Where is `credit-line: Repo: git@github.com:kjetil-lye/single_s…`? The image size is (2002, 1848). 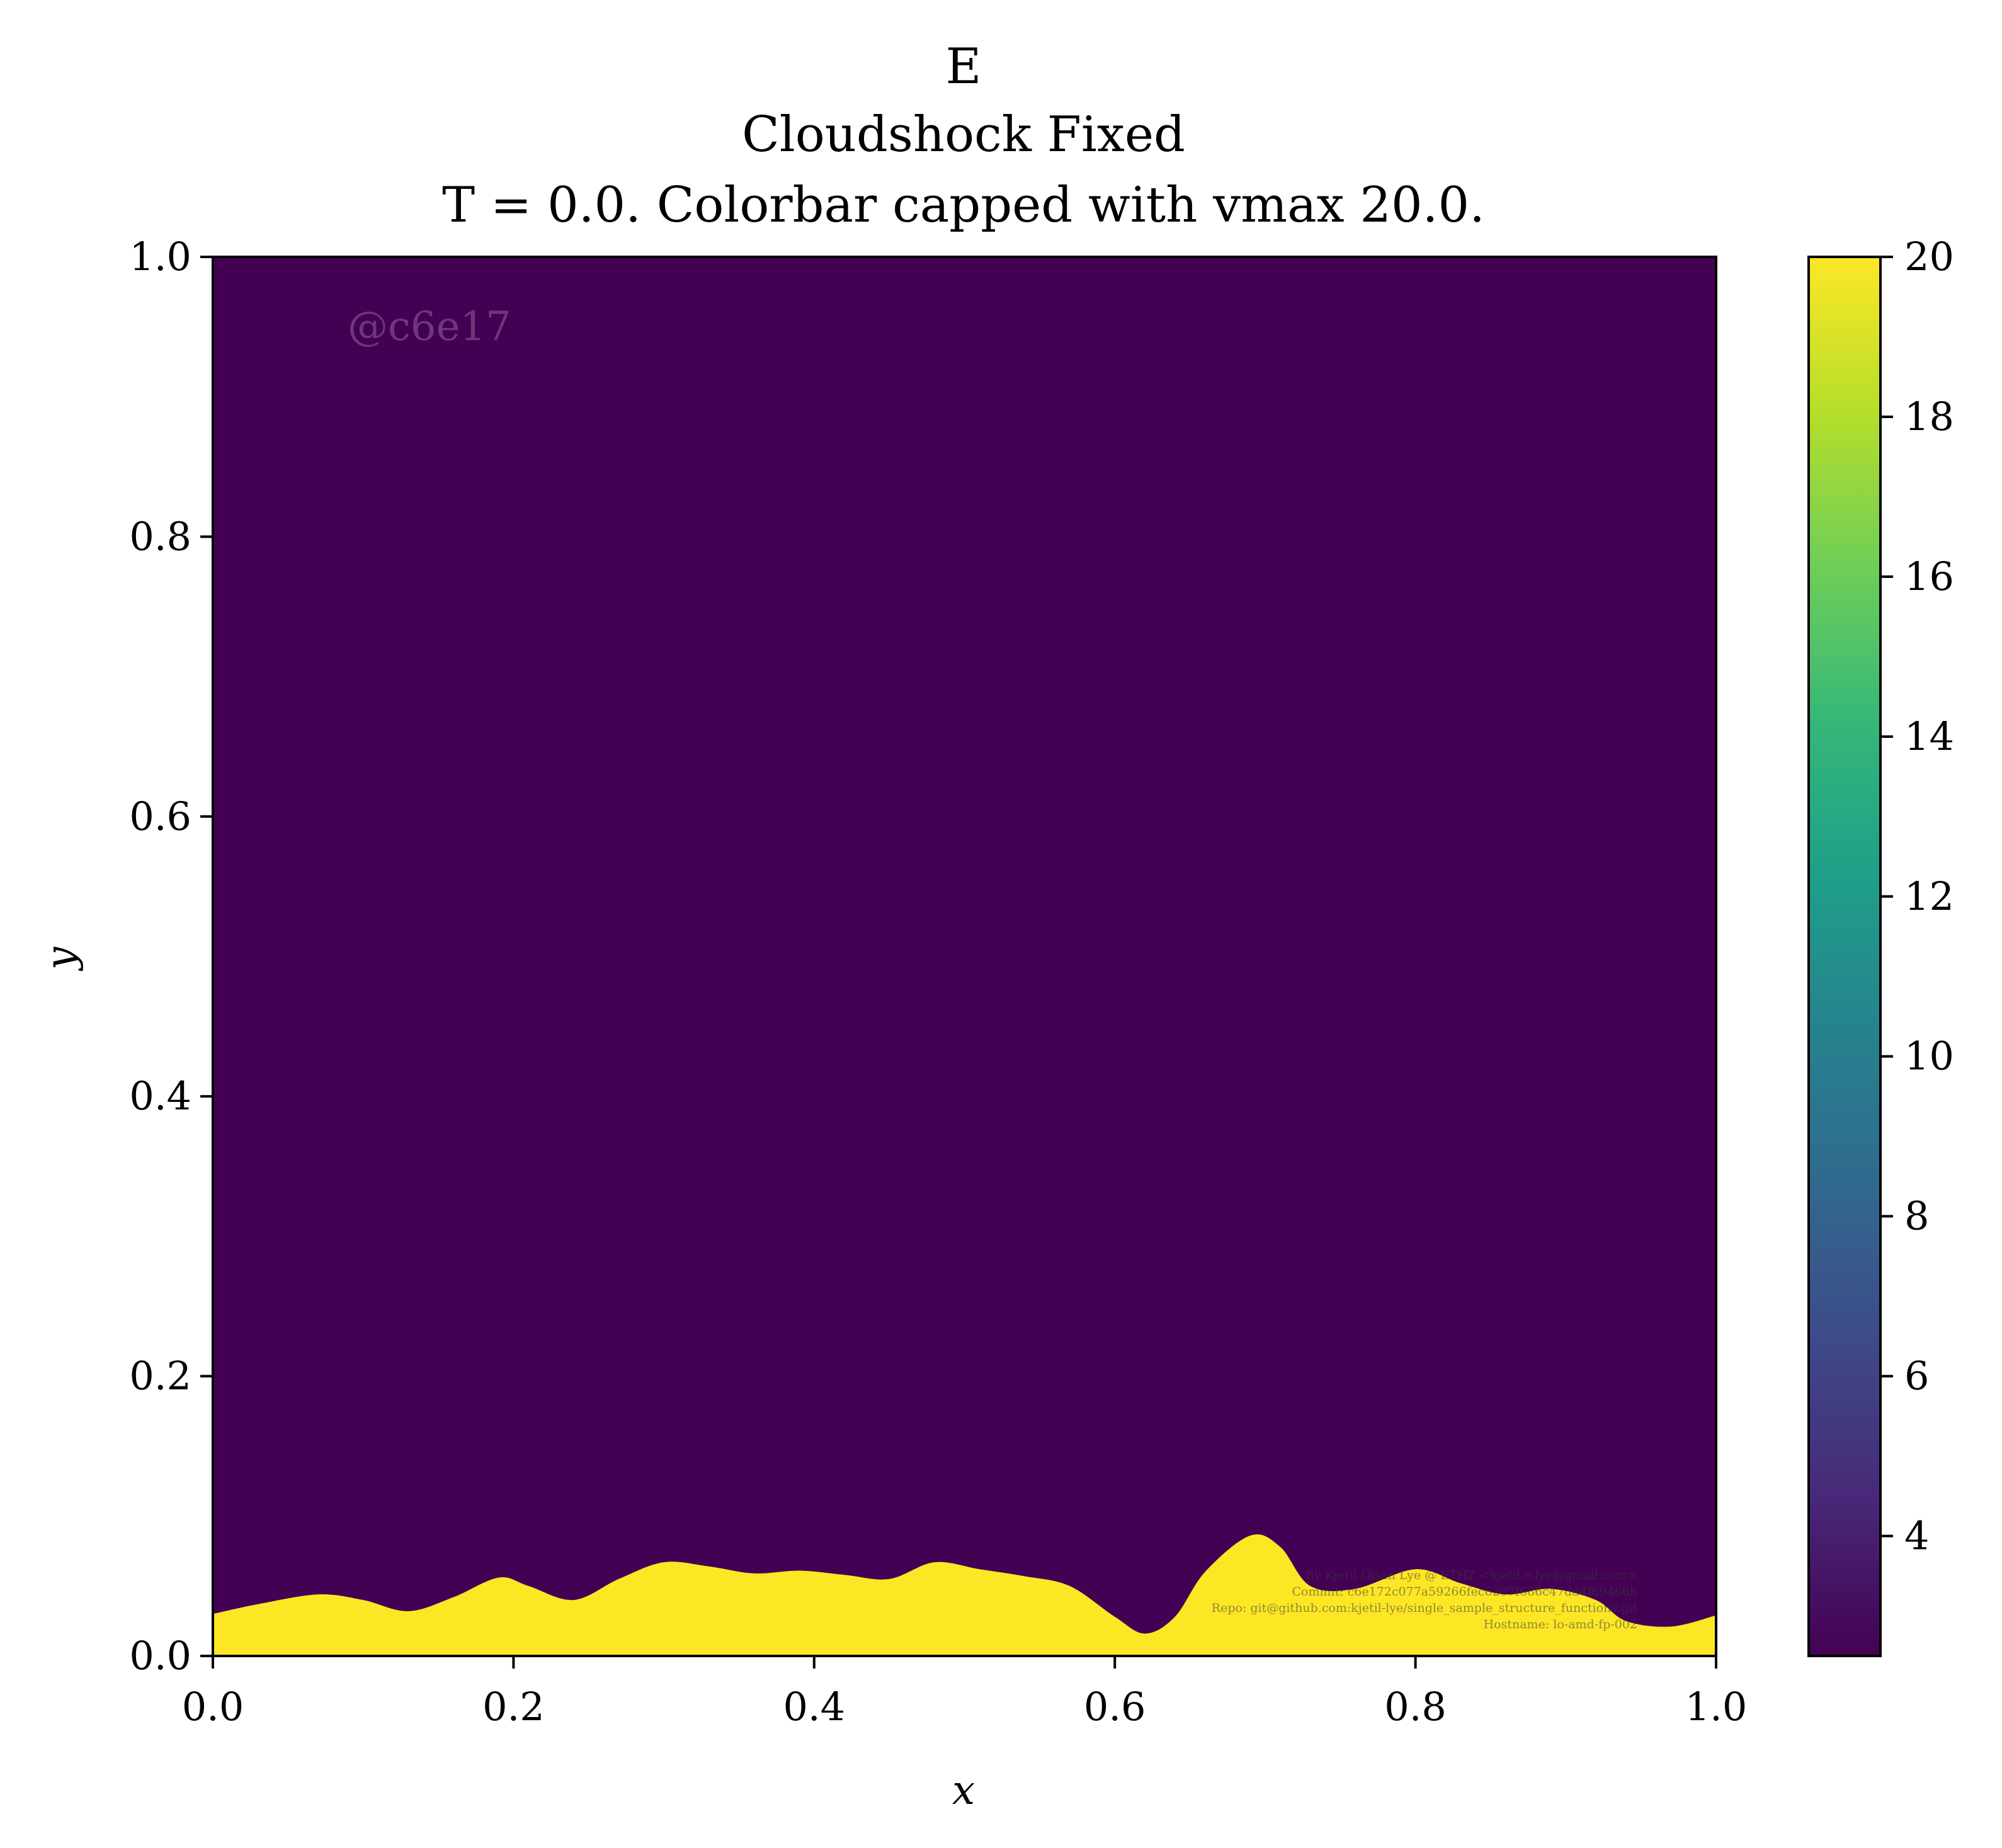
credit-line: Repo: git@github.com:kjetil-lye/single_s… is located at coordinates (1425, 1608).